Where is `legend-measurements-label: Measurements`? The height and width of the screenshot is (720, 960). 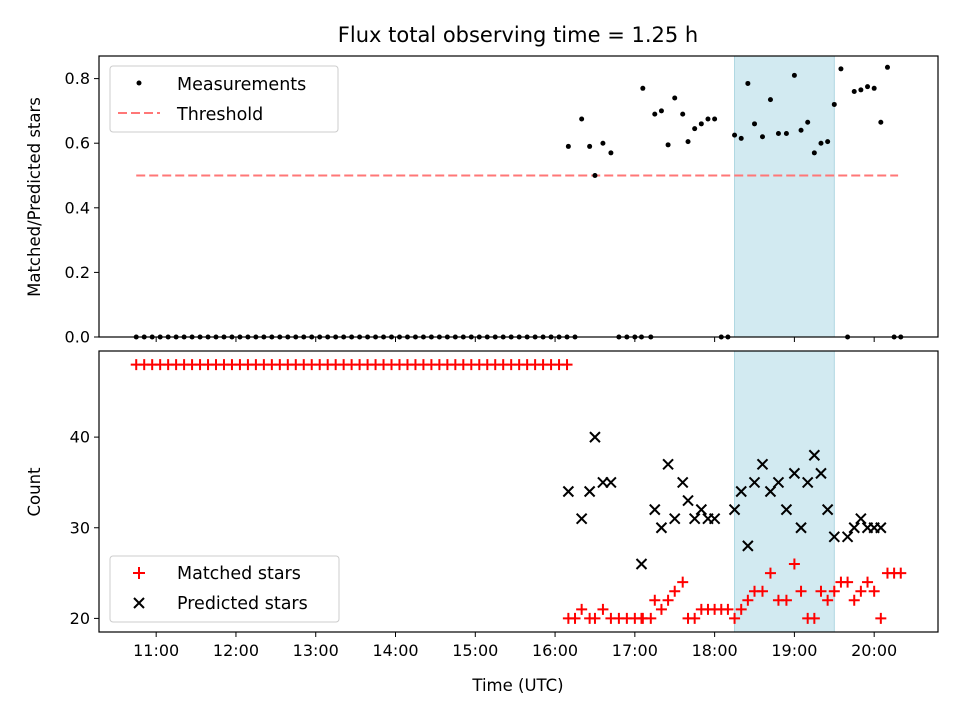
legend-measurements-label: Measurements is located at coordinates (241, 85).